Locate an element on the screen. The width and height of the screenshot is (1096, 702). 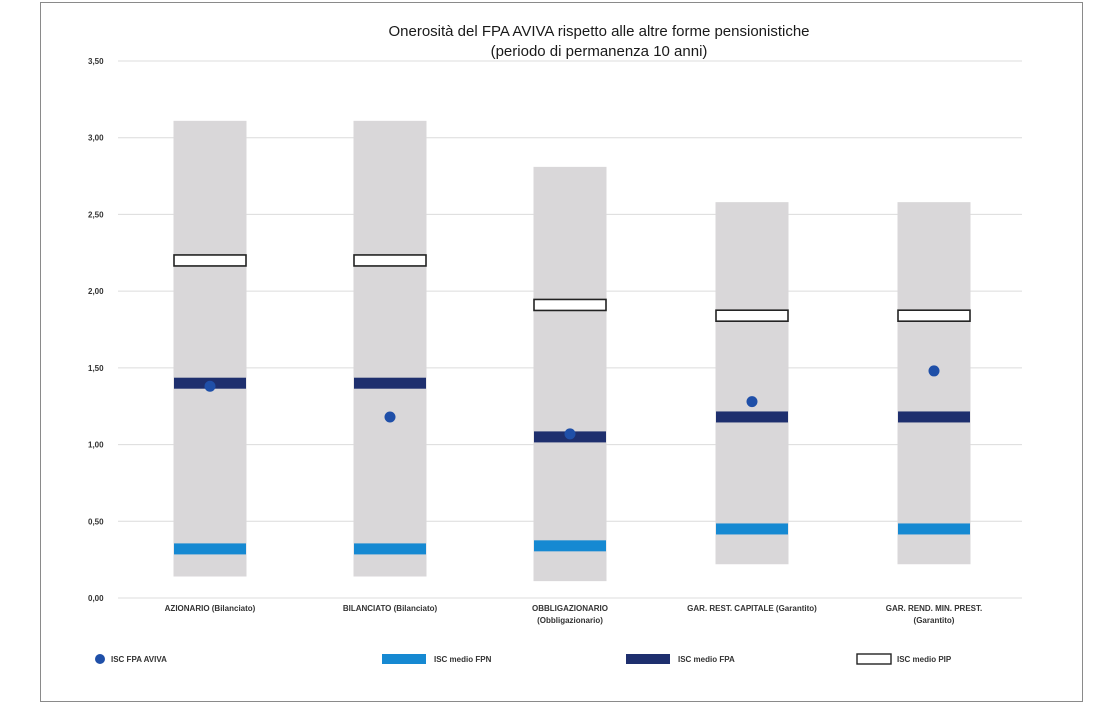
chart-title-line: (periodo di permanenza 10 anni) is located at coordinates (599, 51).